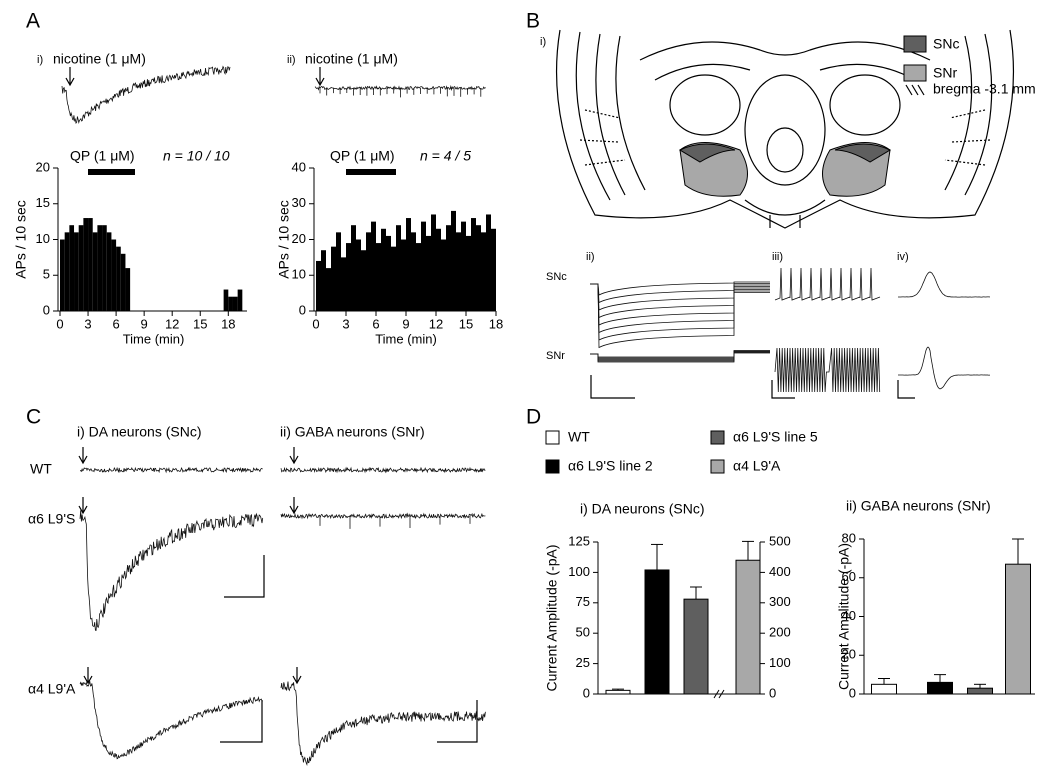 This screenshot has width=1050, height=768. Describe the element at coordinates (299, 202) in the screenshot. I see `y-tick-label: 30` at that location.